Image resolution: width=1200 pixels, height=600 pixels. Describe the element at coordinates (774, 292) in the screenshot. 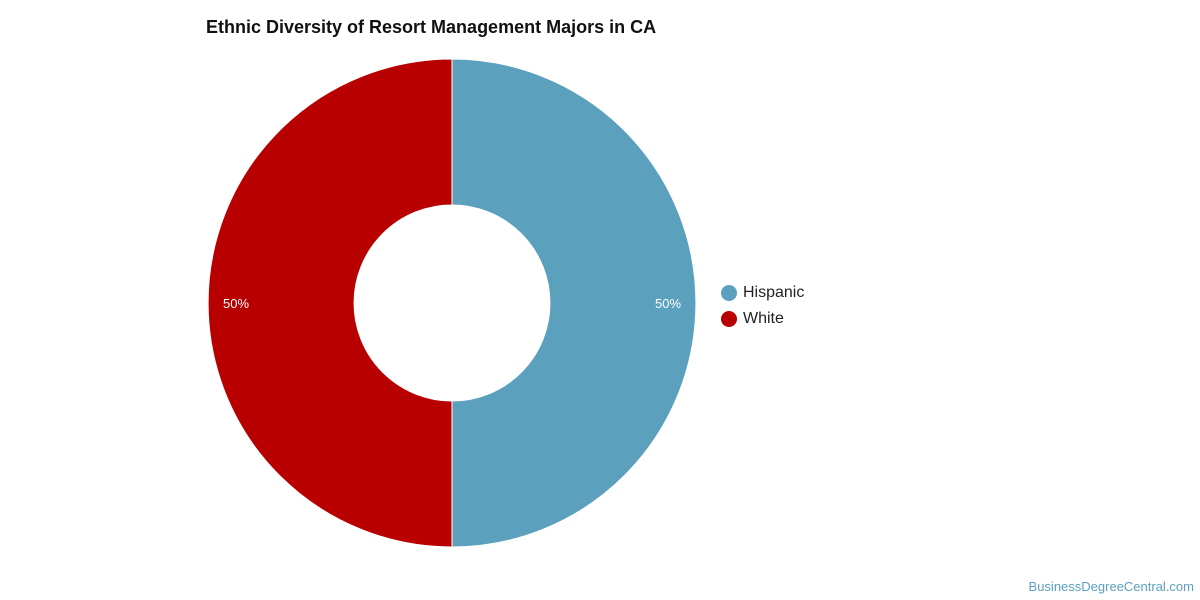

I see `legend-label-hispanic: Hispanic` at that location.